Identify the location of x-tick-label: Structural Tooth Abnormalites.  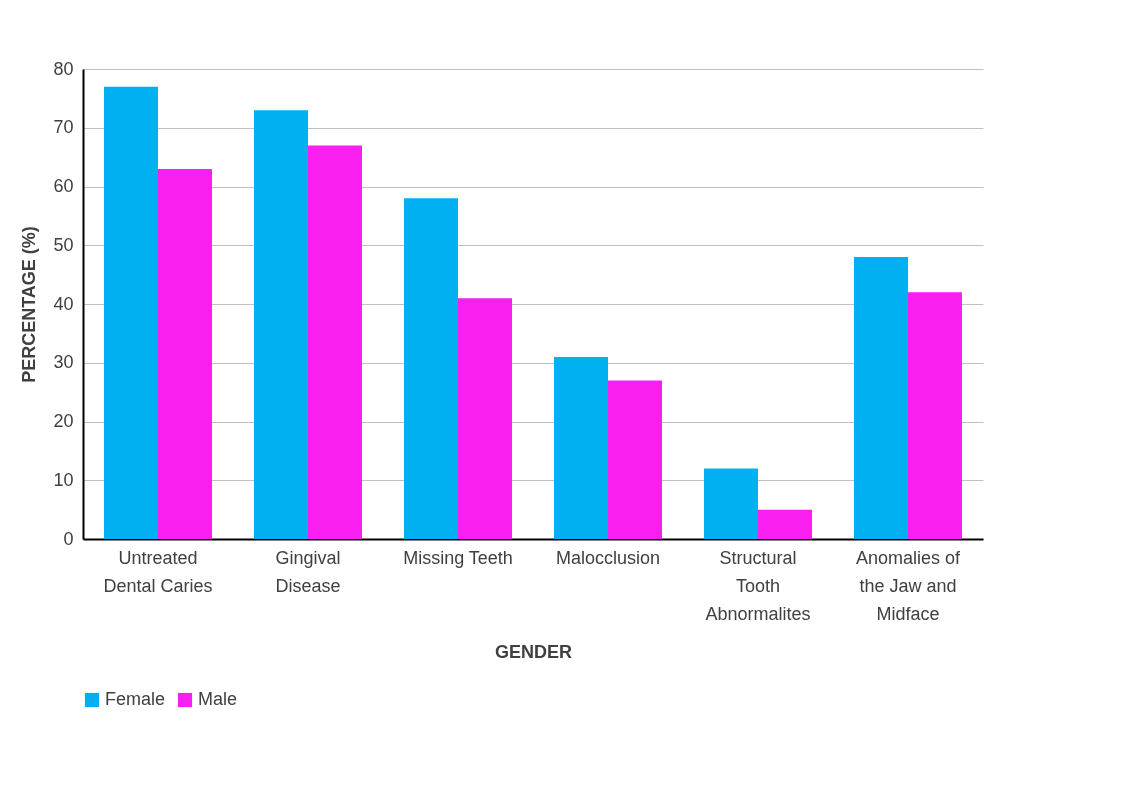
(758, 585).